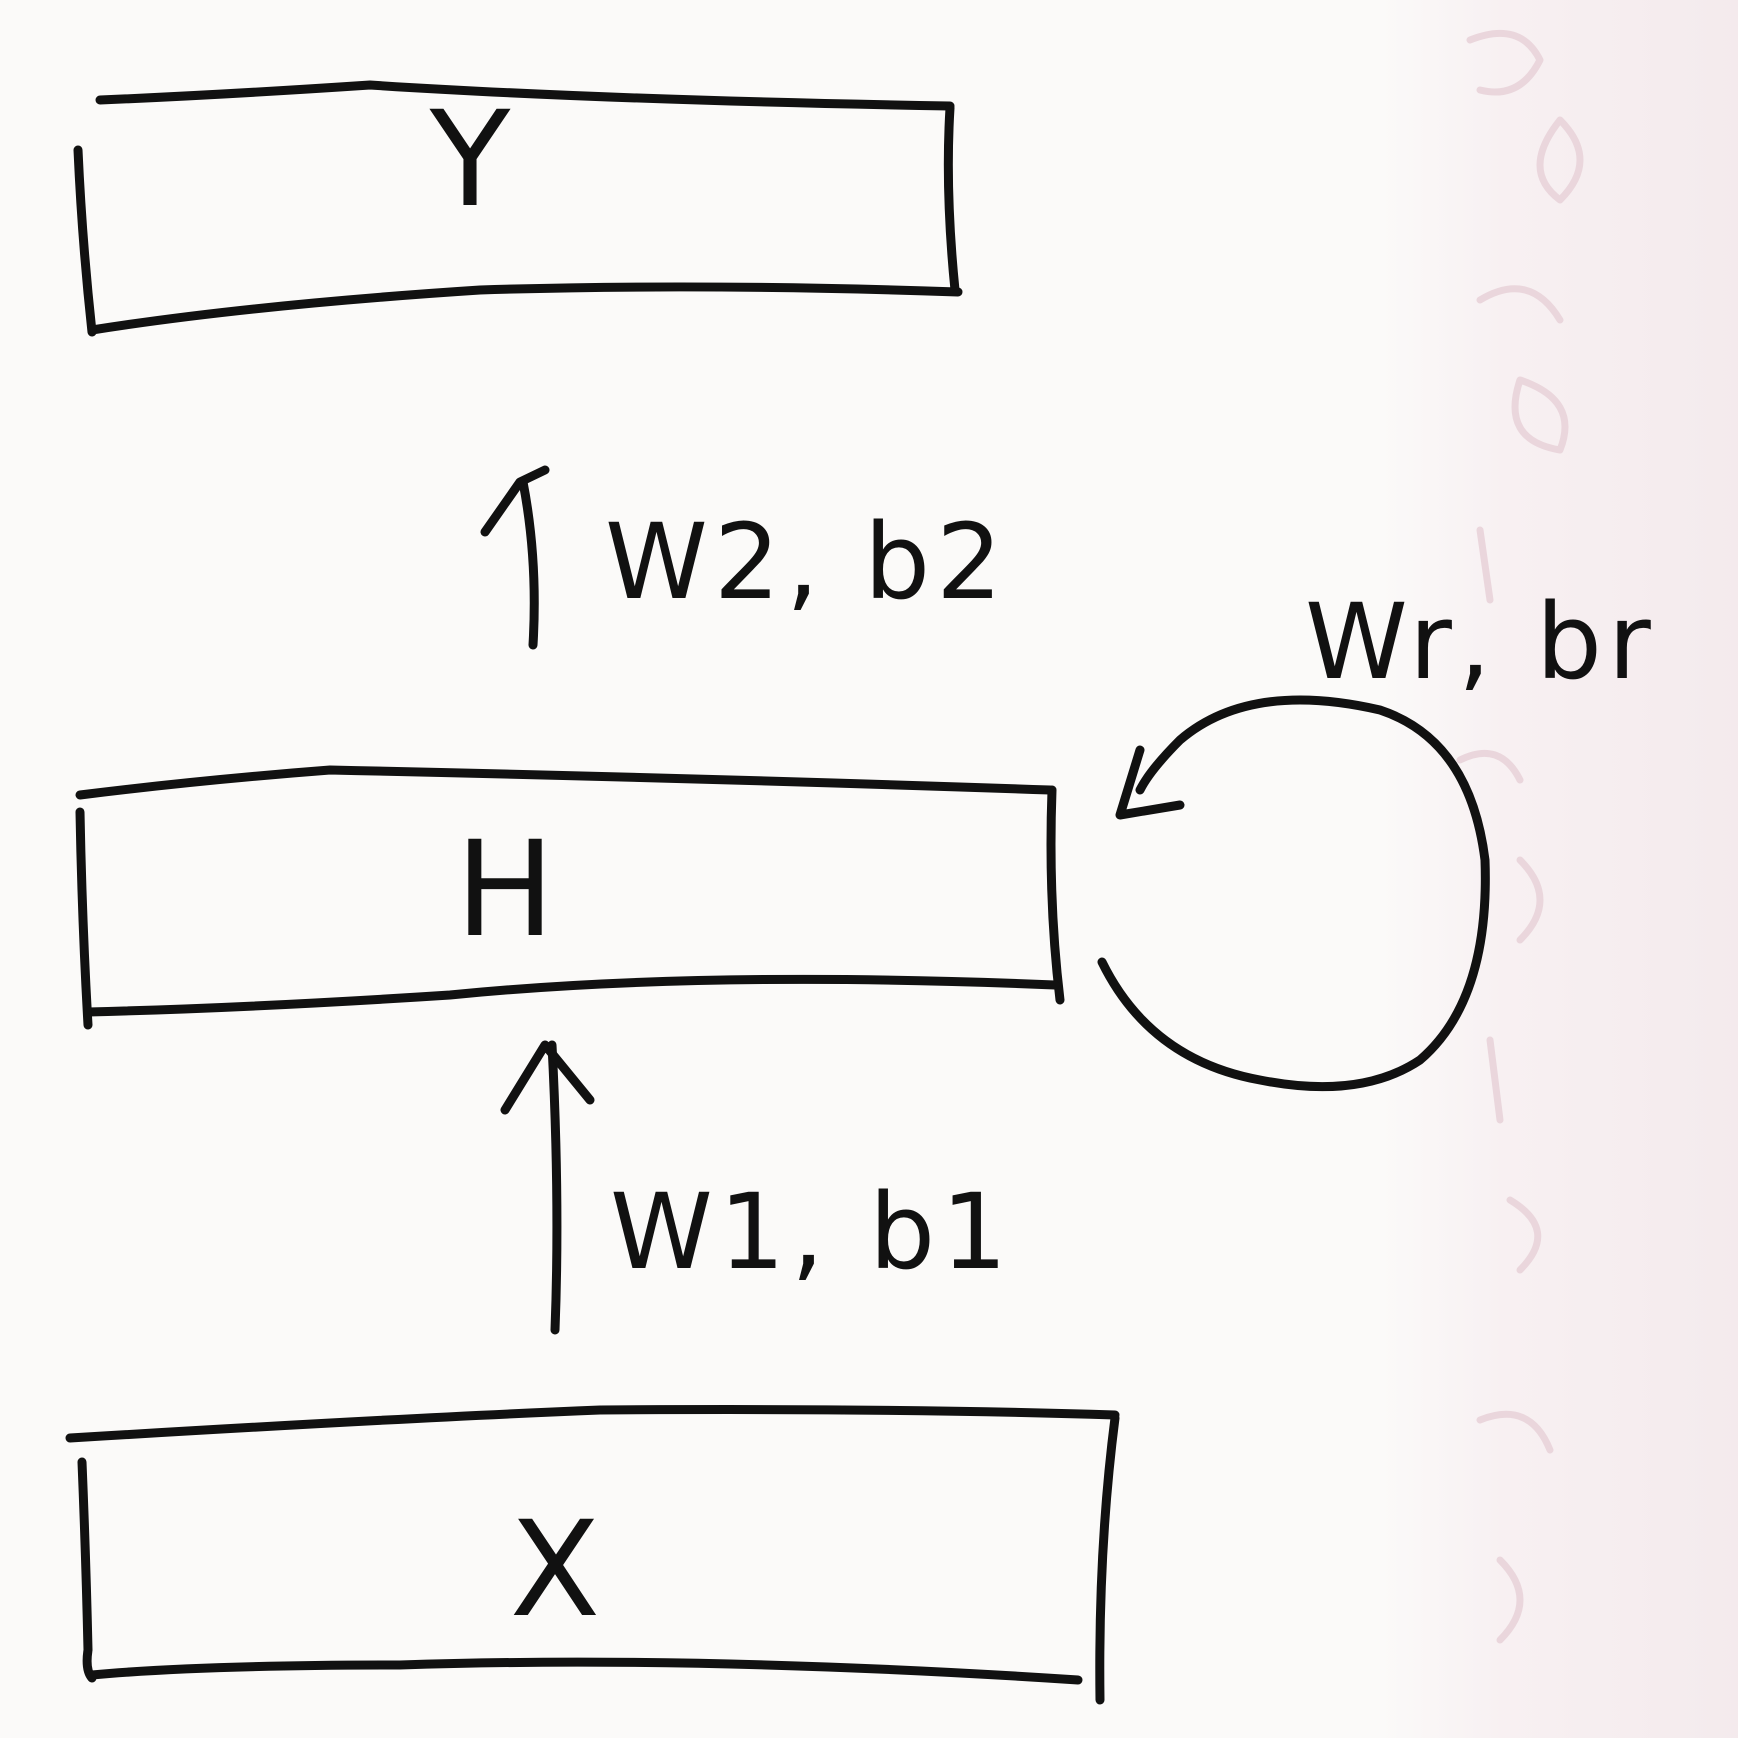 The height and width of the screenshot is (1738, 1738). Describe the element at coordinates (518, 208) in the screenshot. I see `output-box` at that location.